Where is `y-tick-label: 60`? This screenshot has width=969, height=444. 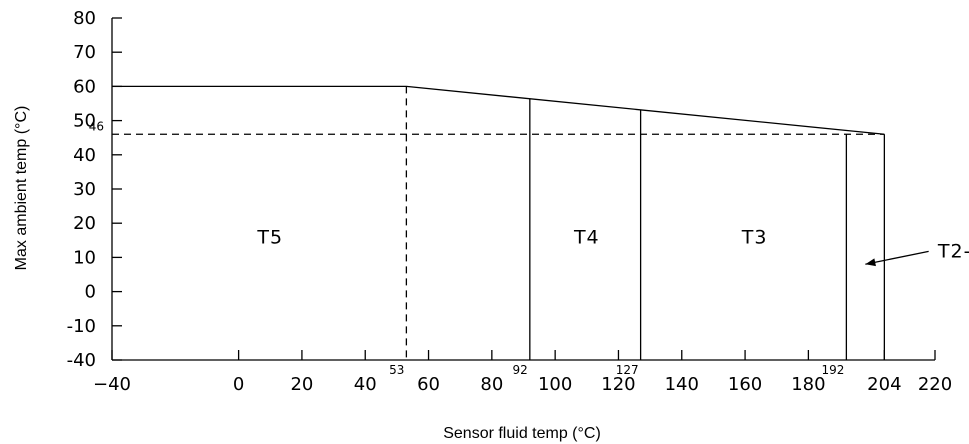
y-tick-label: 60 is located at coordinates (84, 86).